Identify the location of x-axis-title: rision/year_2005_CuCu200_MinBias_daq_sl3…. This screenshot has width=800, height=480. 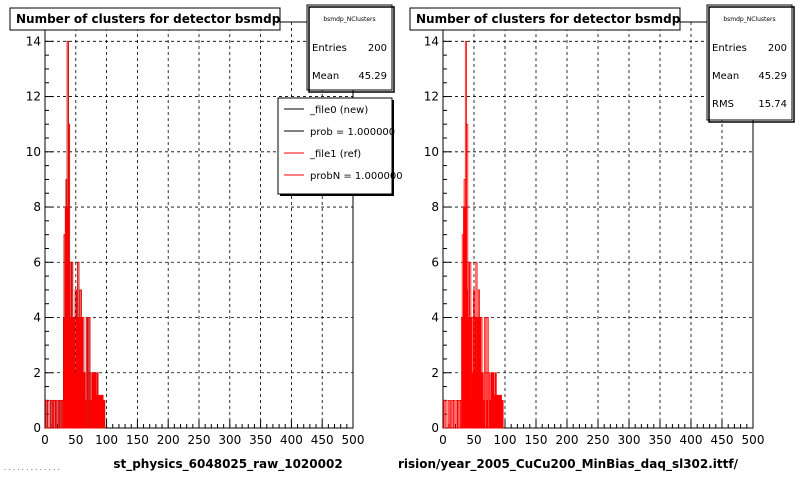
(568, 464).